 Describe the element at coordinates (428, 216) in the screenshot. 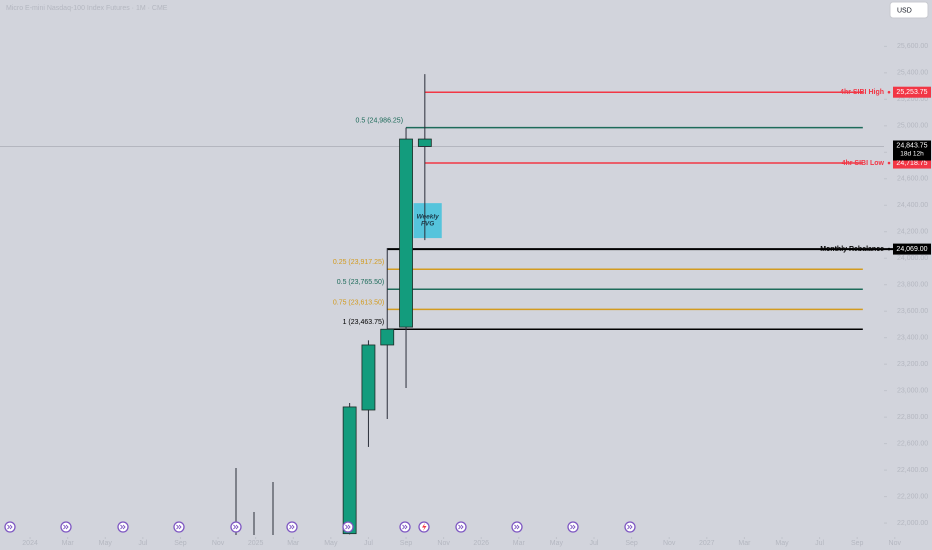

I see `fvg-label: Weekly` at that location.